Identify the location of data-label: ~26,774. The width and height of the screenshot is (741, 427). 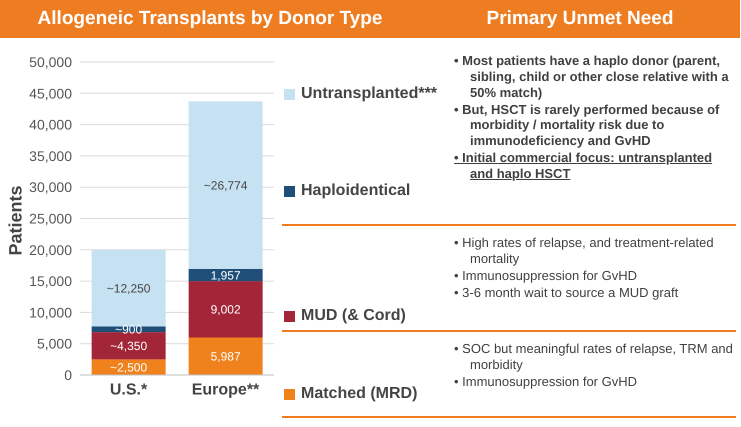
(226, 185).